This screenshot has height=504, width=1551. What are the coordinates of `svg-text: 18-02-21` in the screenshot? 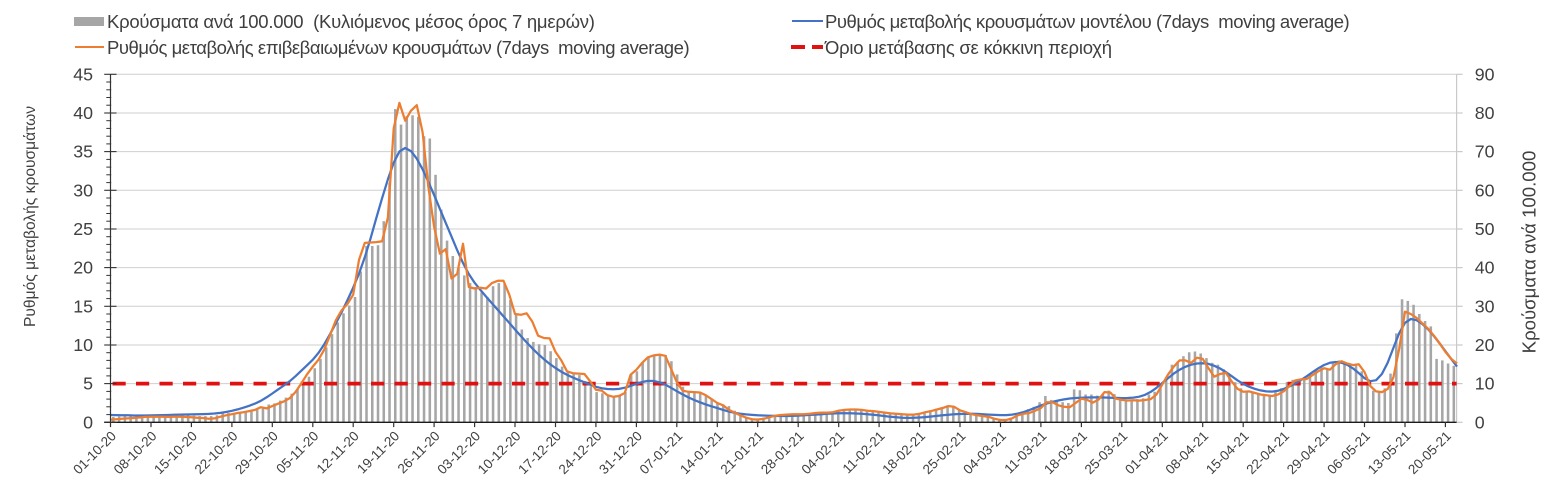 It's located at (903, 452).